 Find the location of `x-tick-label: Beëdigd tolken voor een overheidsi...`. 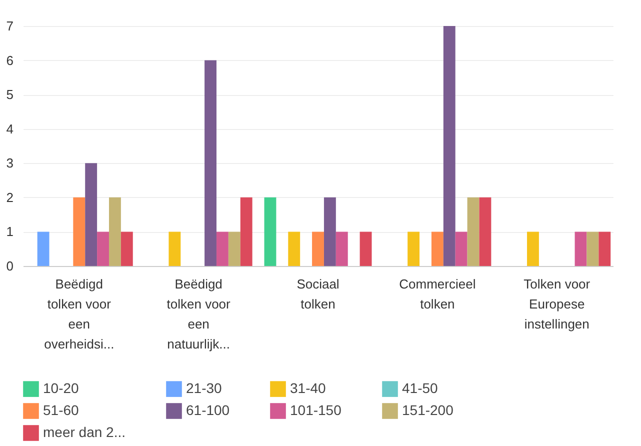

x-tick-label: Beëdigd tolken voor een overheidsi... is located at coordinates (79, 314).